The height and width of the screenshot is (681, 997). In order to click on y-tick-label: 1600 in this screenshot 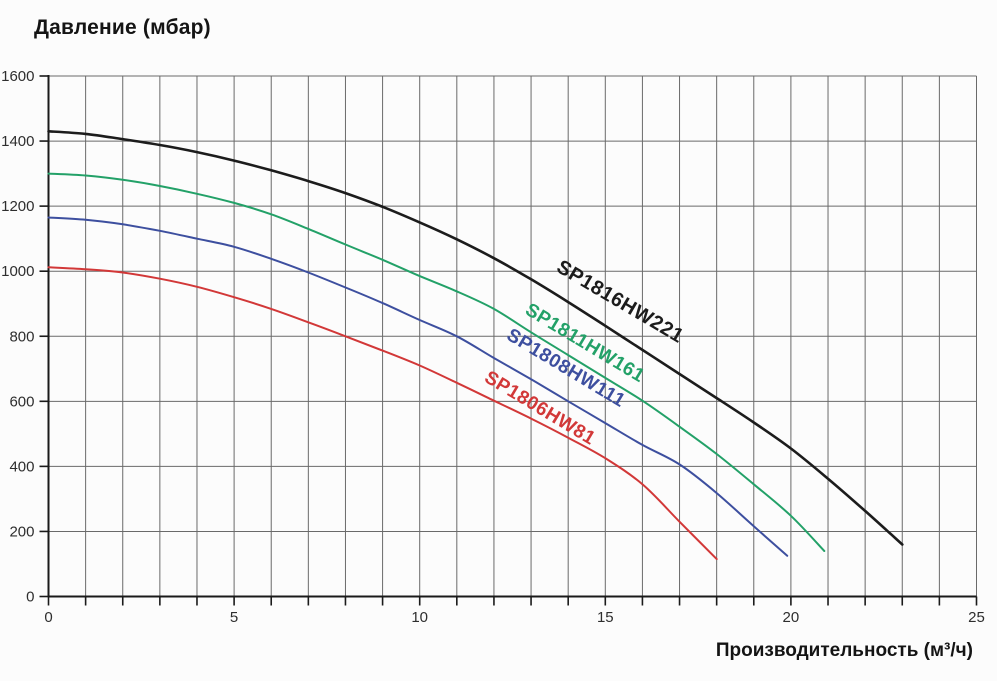, I will do `click(17, 76)`.